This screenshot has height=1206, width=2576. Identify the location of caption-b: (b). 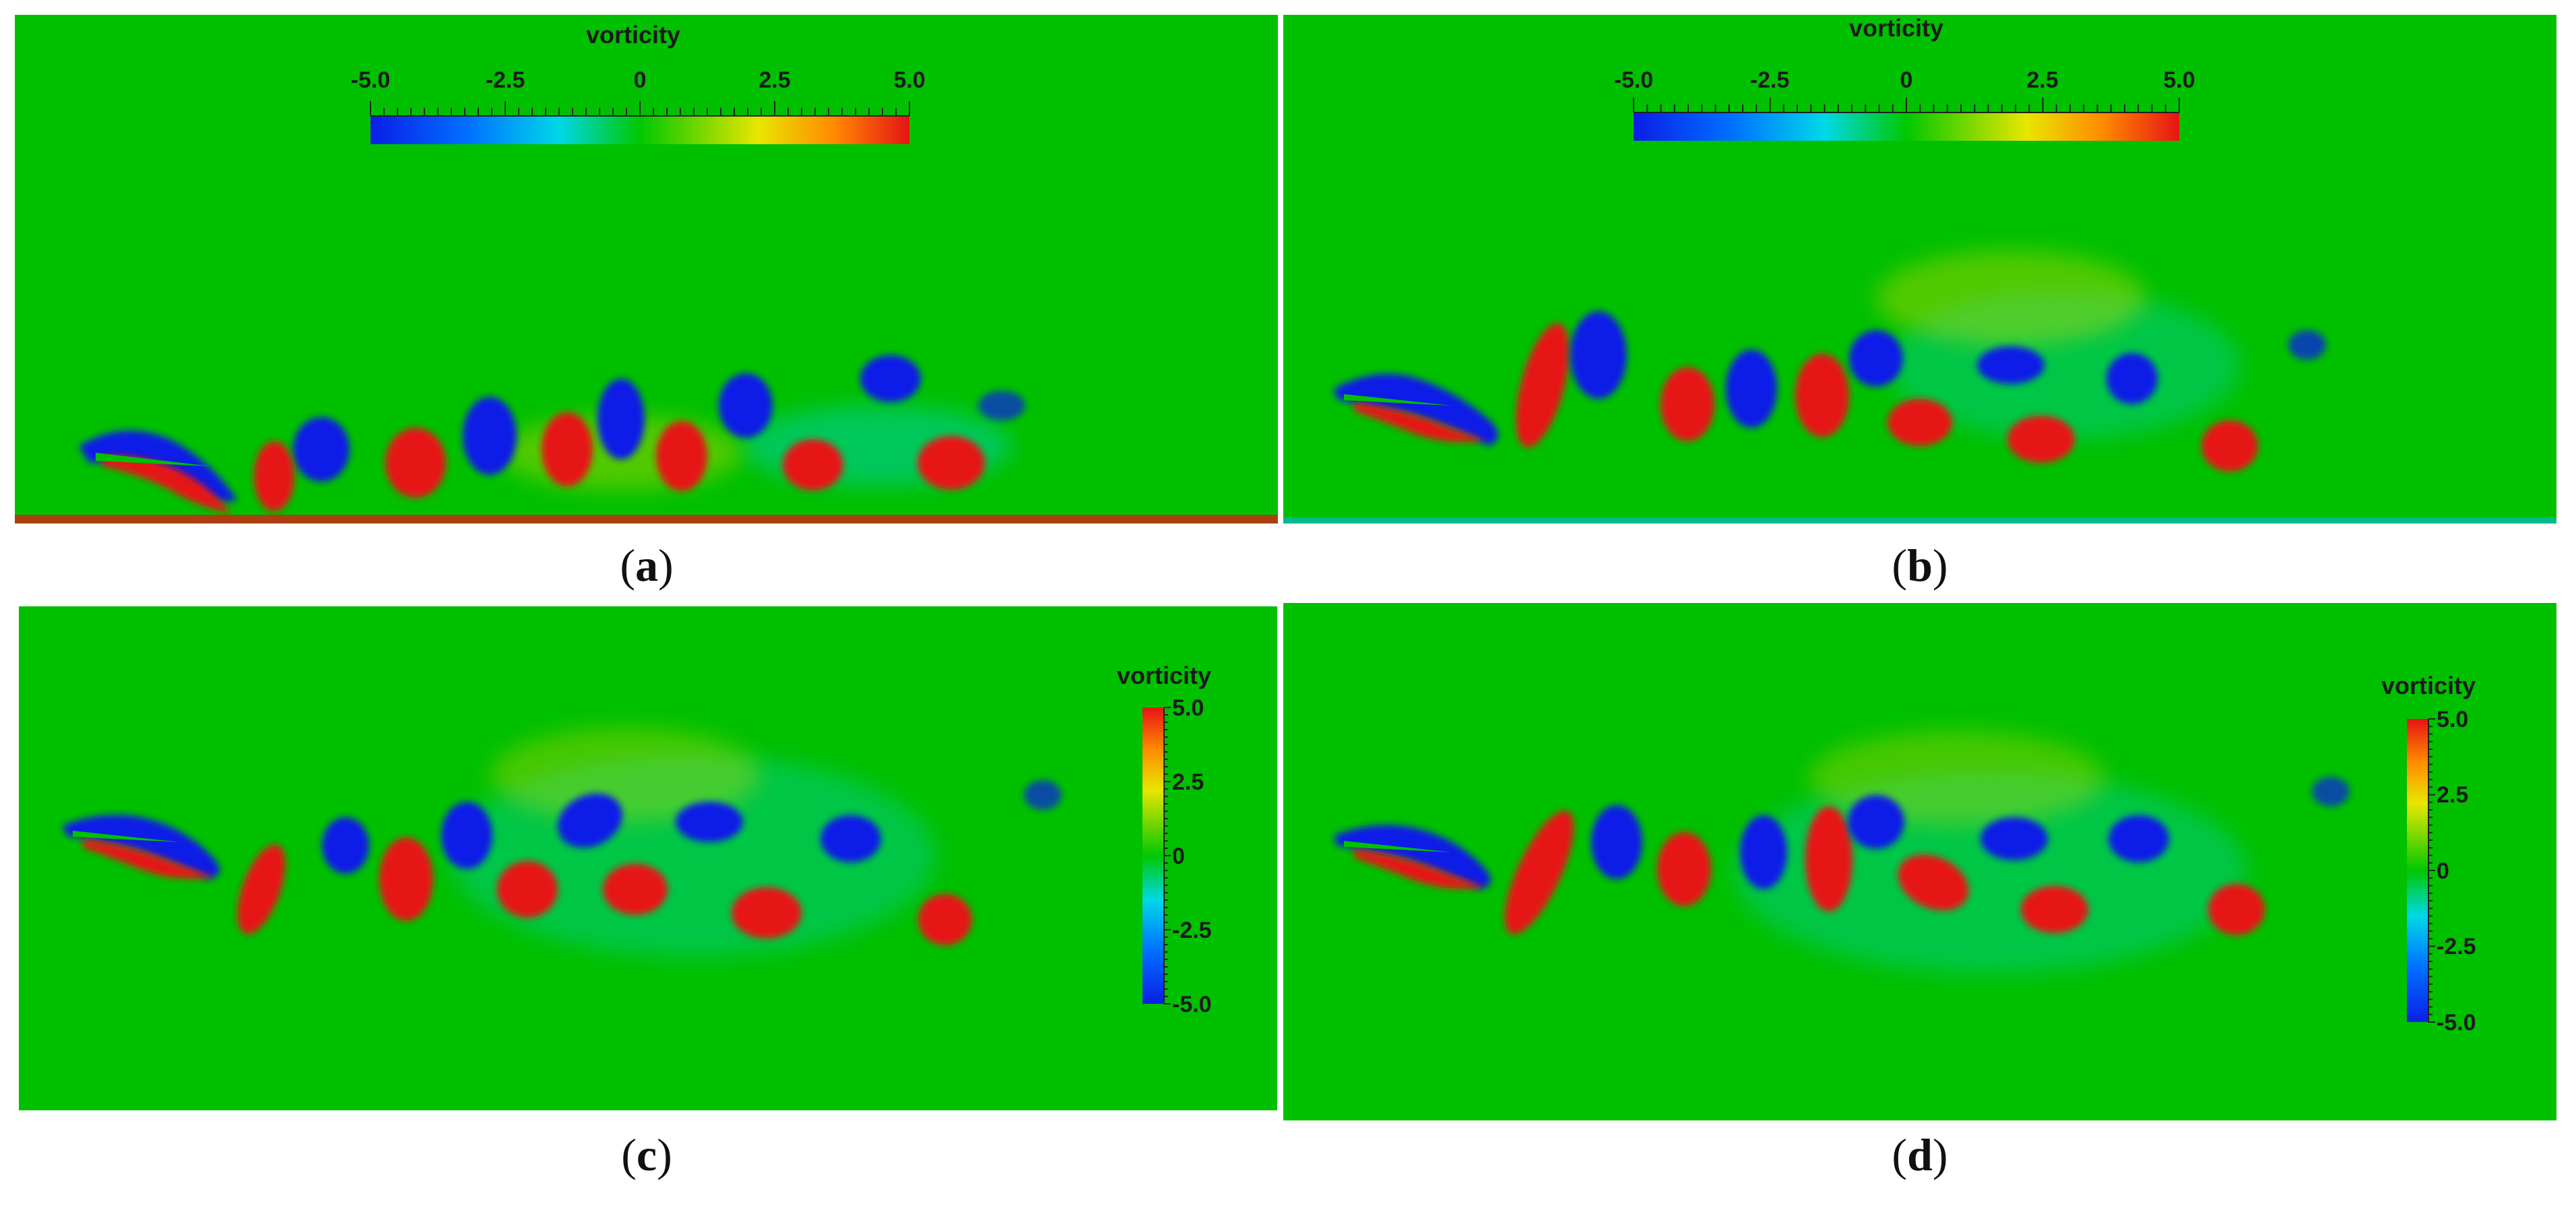
(1920, 565).